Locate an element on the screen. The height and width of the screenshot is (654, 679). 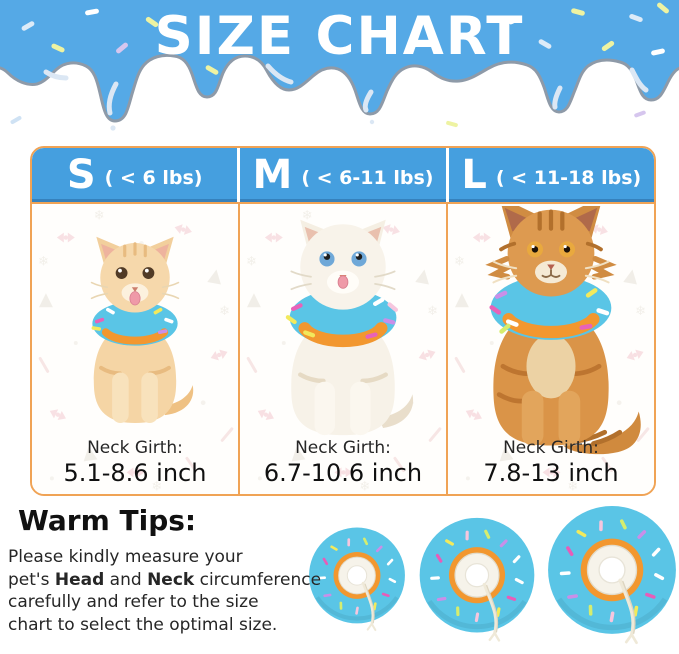
cat-photo-maine-coon is located at coordinates (563, 330).